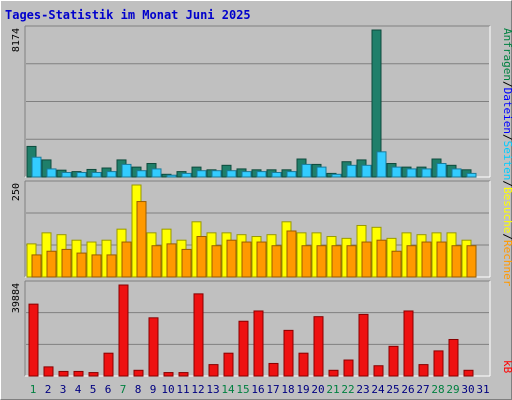 This screenshot has width=512, height=400. What do you see at coordinates (437, 389) in the screenshot?
I see `x-label-day-28: 28` at bounding box center [437, 389].